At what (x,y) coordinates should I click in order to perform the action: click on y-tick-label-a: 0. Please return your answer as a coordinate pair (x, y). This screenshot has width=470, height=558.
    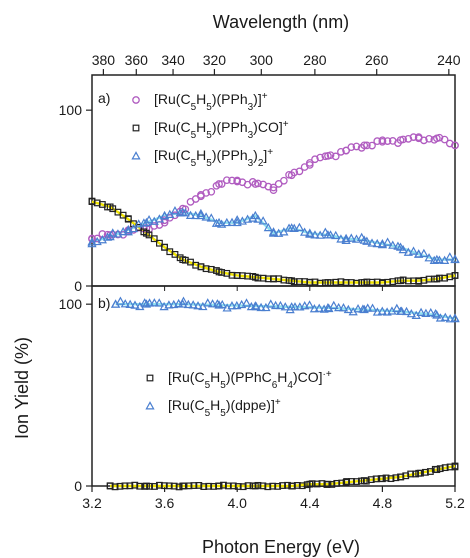
    Looking at the image, I should click on (78, 286).